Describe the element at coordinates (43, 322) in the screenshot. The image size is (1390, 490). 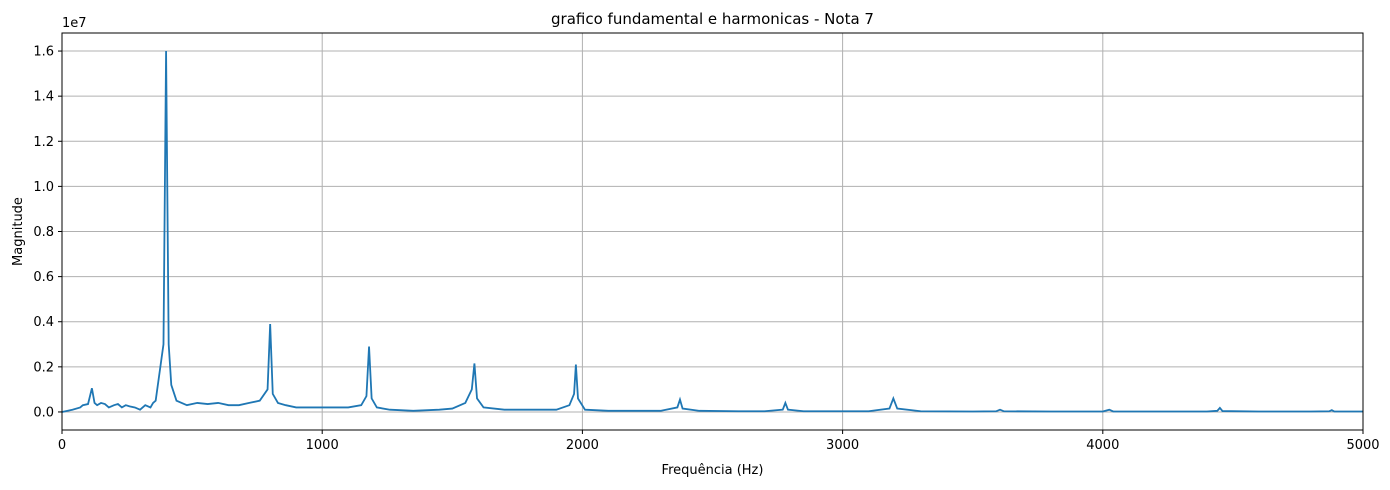
I see `y-tick-label: 0.4` at that location.